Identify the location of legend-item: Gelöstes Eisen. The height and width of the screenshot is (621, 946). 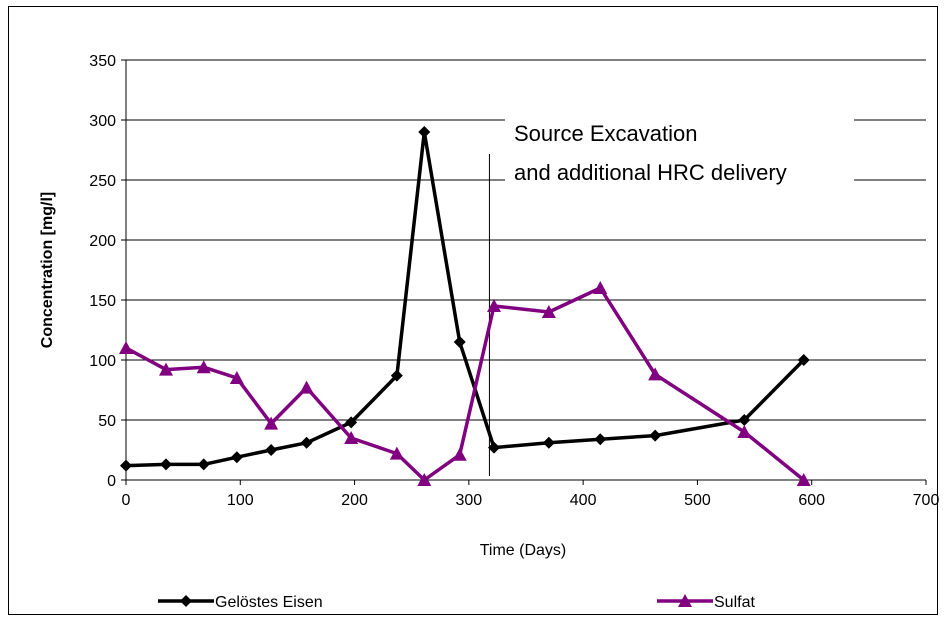
(240, 602).